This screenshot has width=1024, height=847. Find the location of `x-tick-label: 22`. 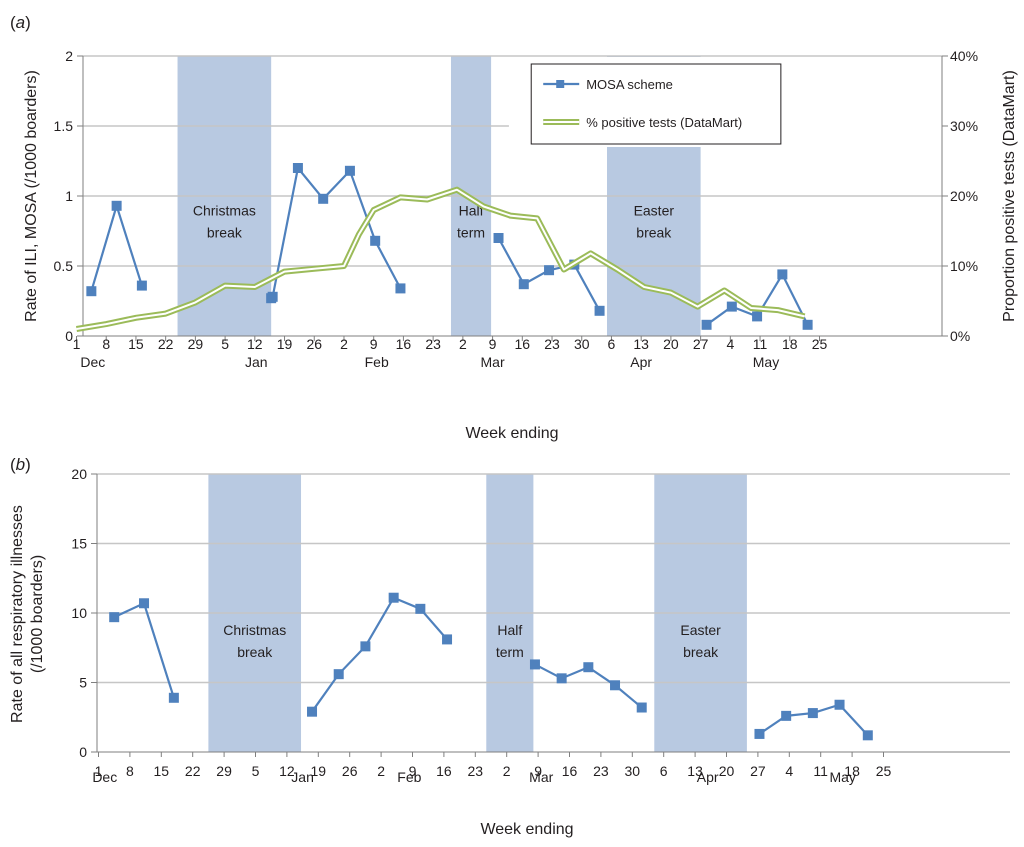

x-tick-label: 22 is located at coordinates (193, 771).